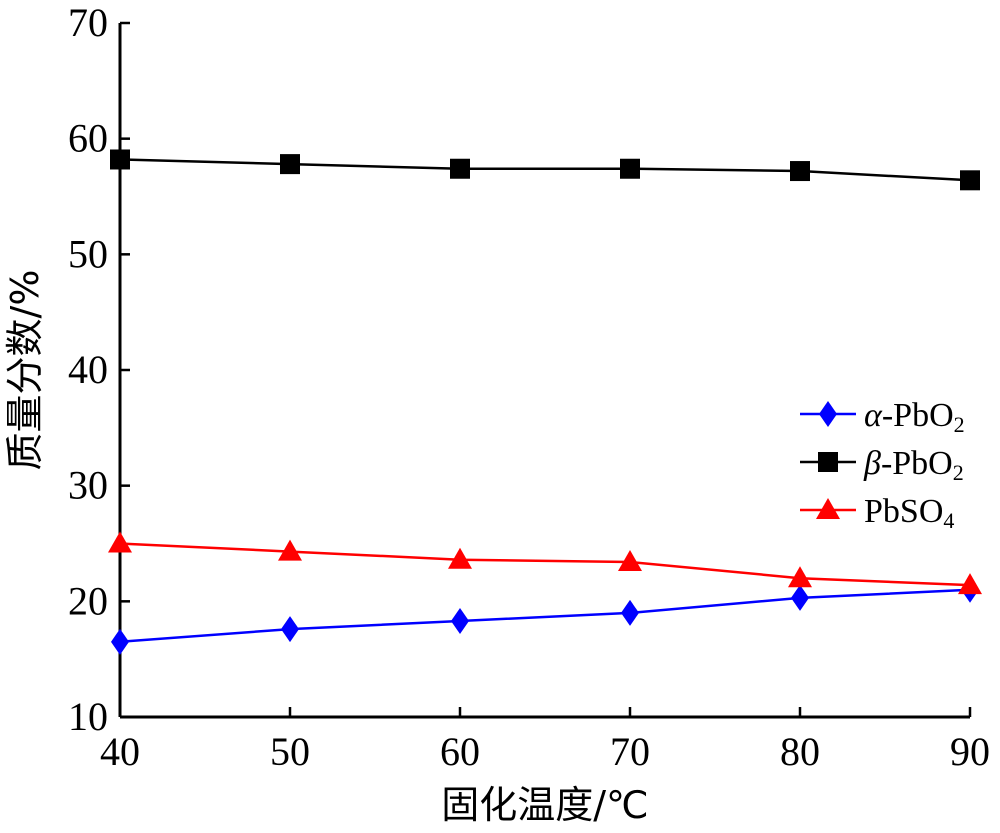 The image size is (1000, 833). Describe the element at coordinates (88, 716) in the screenshot. I see `y-tick-label: 10` at that location.